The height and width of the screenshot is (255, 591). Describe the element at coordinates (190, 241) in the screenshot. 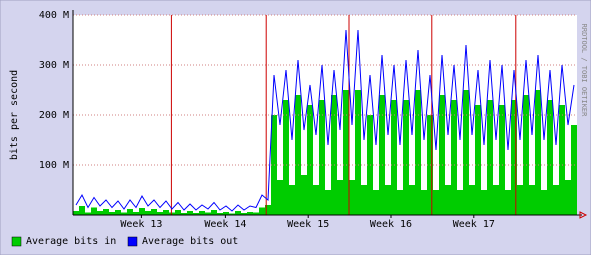

I see `legend-label: Average bits out` at that location.